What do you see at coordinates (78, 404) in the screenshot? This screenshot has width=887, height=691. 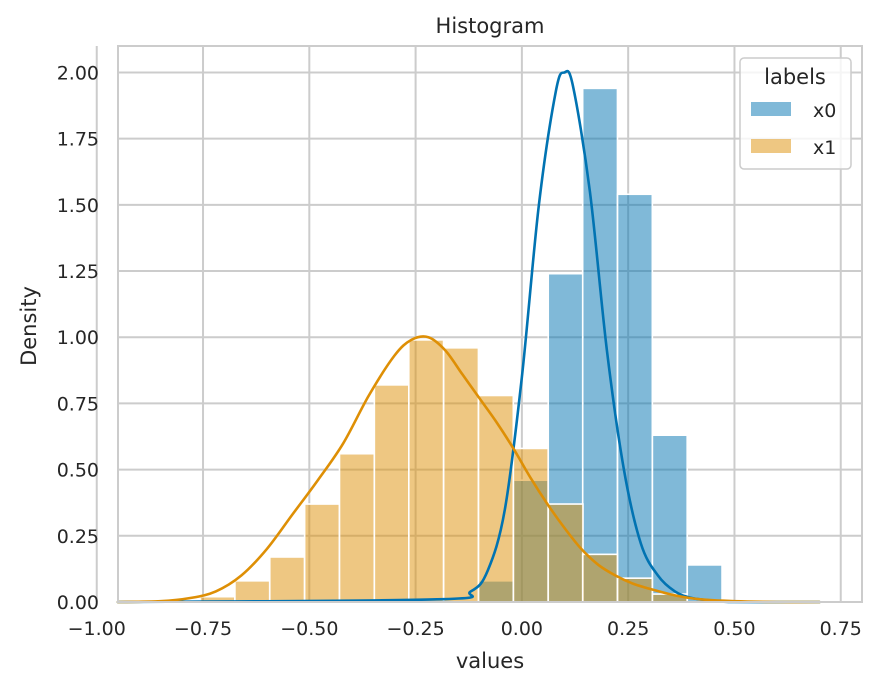 I see `y-tick-label: 0.75` at bounding box center [78, 404].